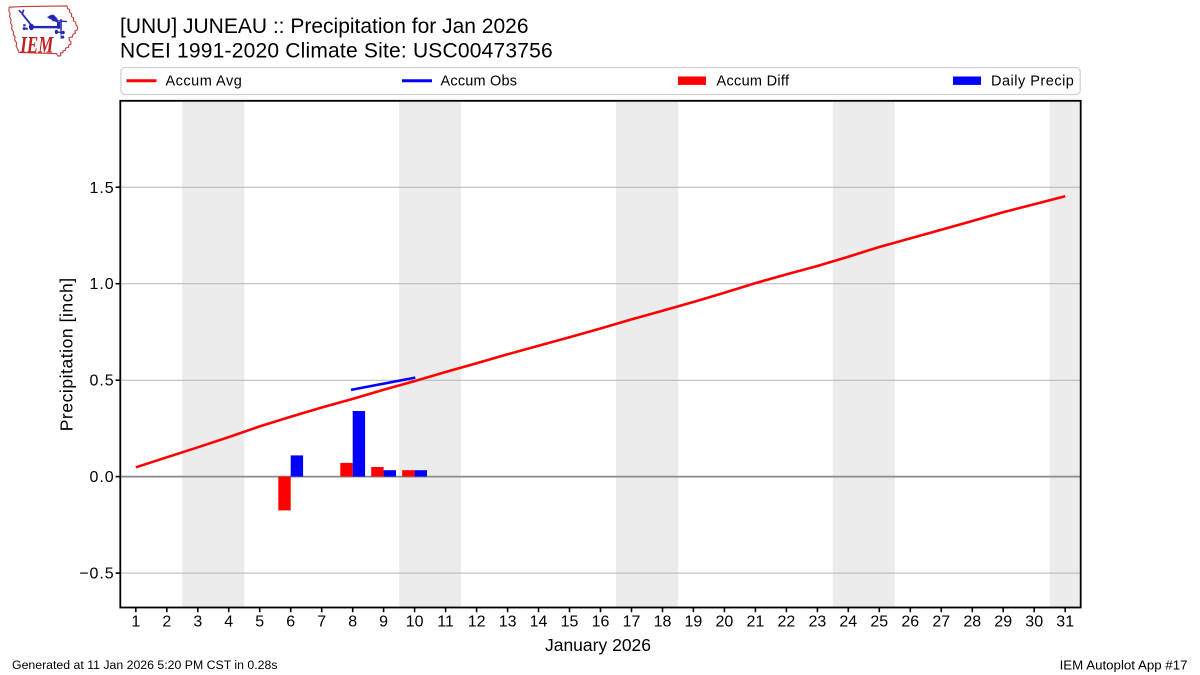 The image size is (1200, 675). Describe the element at coordinates (204, 82) in the screenshot. I see `svg-text: Accum Avg` at that location.